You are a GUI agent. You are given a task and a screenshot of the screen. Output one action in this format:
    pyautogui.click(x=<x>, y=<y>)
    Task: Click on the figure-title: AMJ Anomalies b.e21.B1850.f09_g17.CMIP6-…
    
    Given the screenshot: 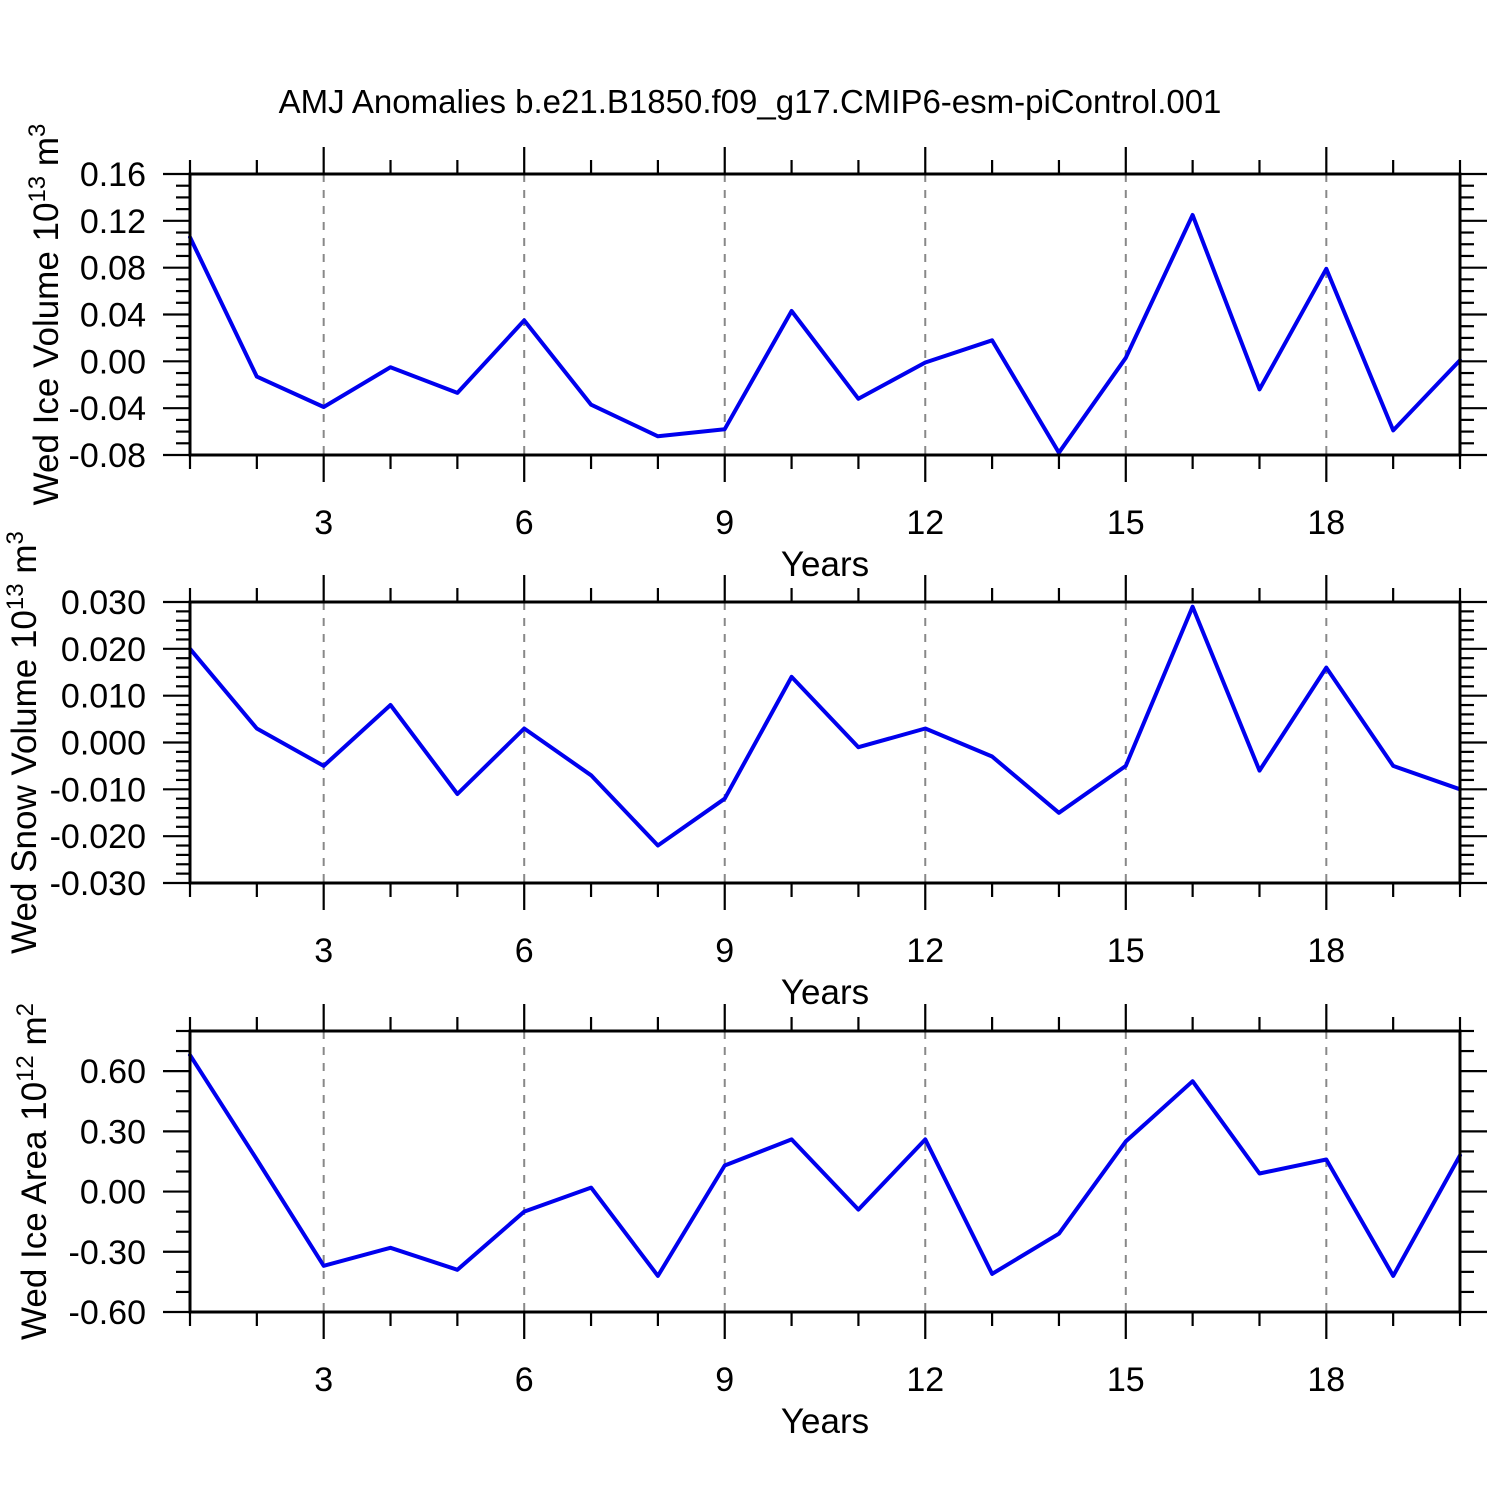 What is the action you would take?
    pyautogui.click(x=750, y=101)
    